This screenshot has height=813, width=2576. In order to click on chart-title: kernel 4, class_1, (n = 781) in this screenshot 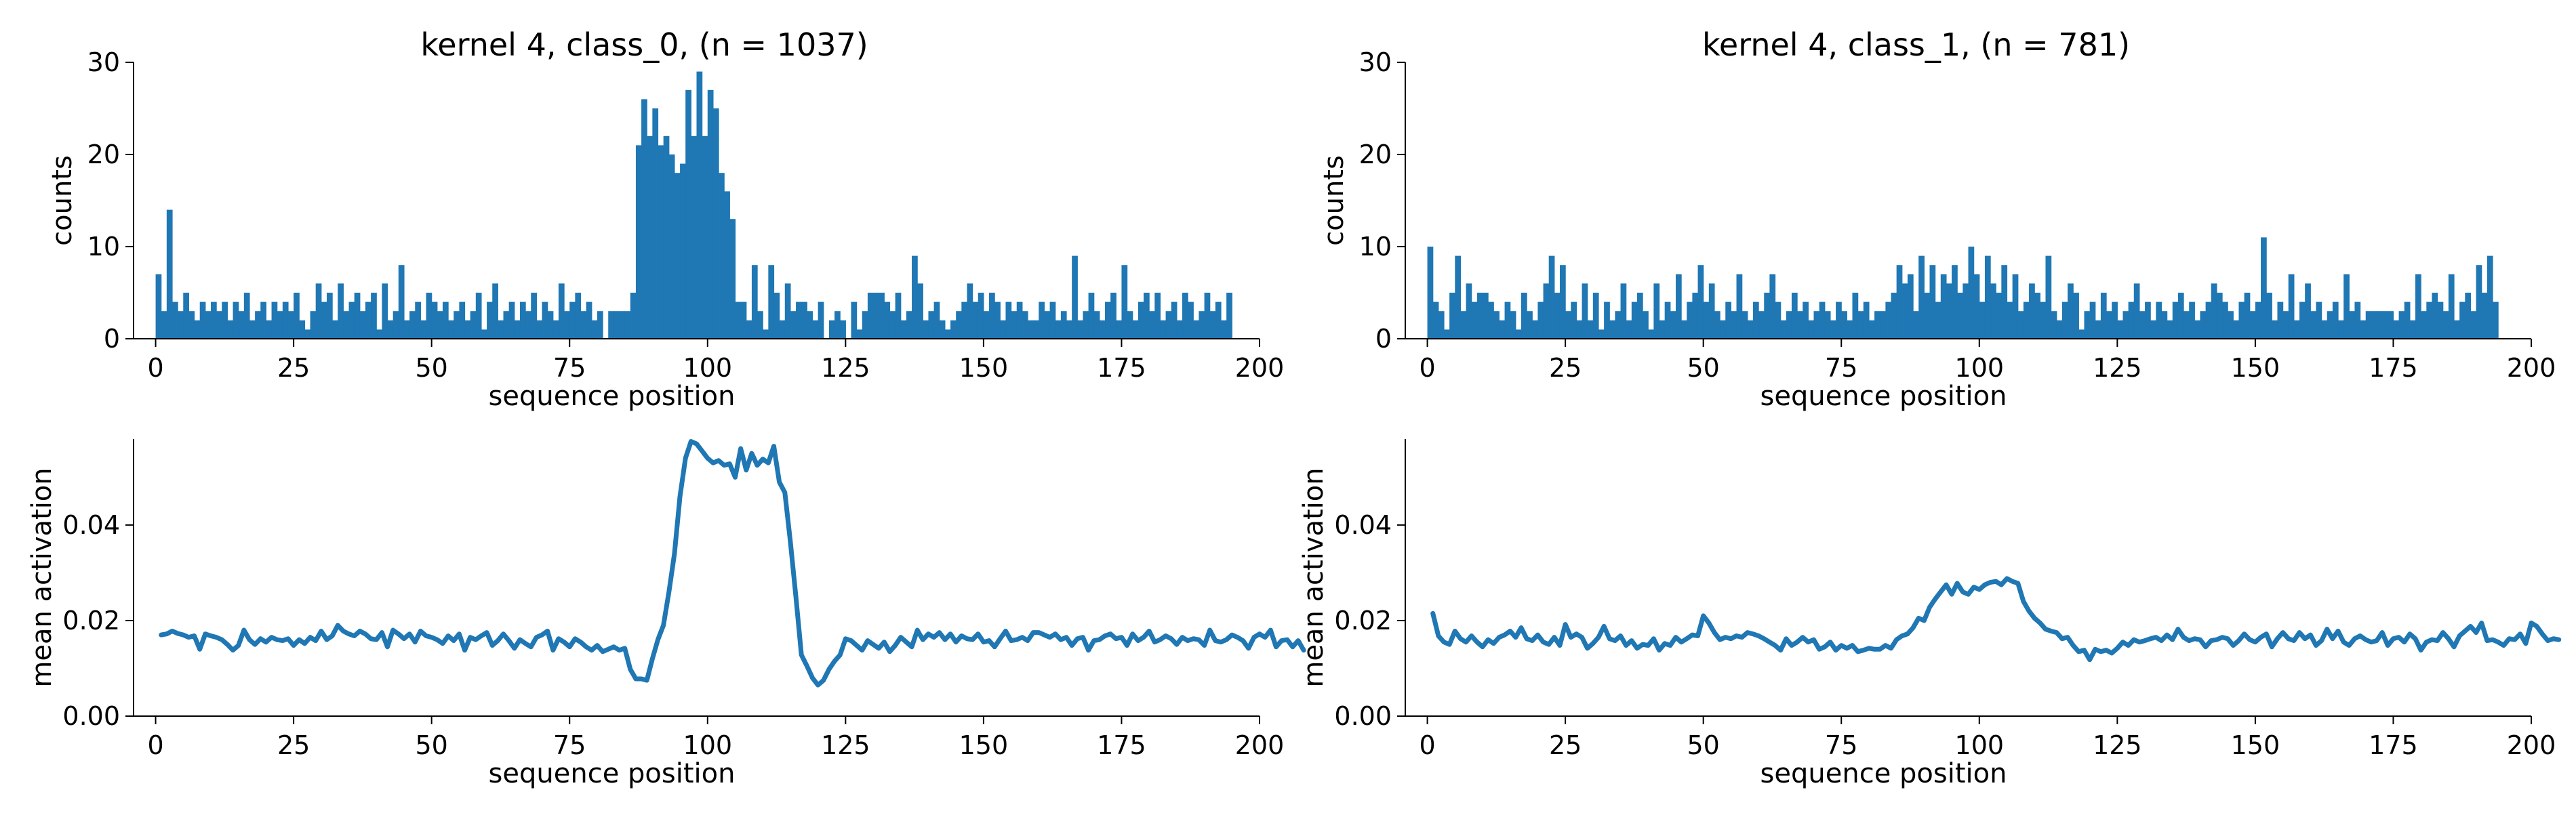, I will do `click(1916, 44)`.